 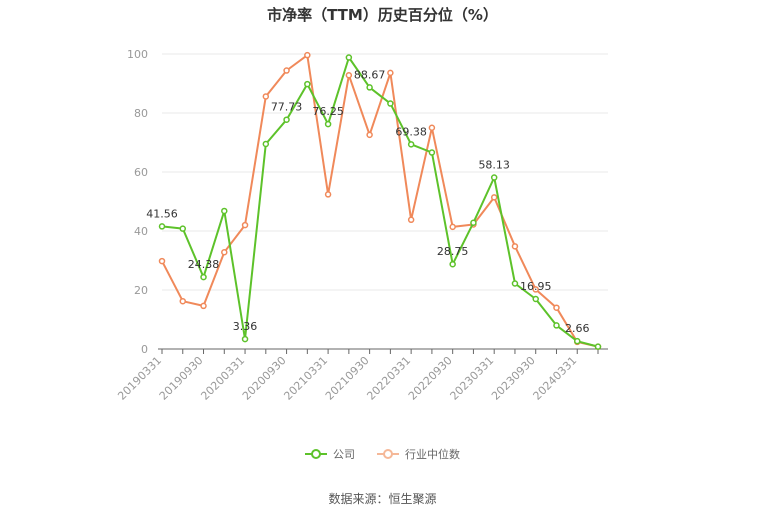 What do you see at coordinates (555, 378) in the screenshot?
I see `x-tick-label: 20240331` at bounding box center [555, 378].